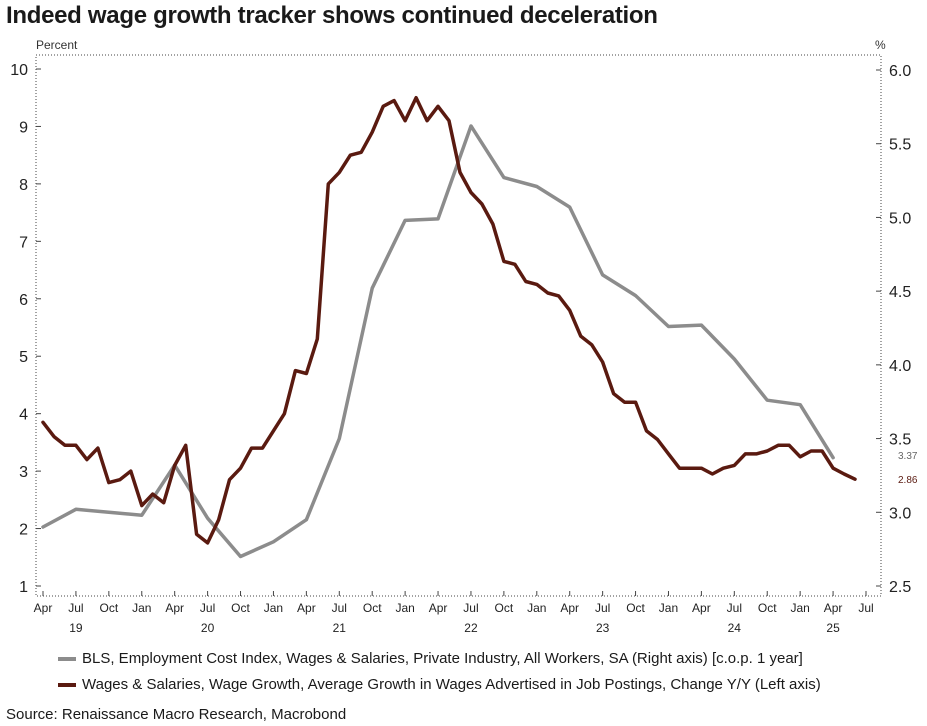 Image resolution: width=927 pixels, height=726 pixels. What do you see at coordinates (23, 127) in the screenshot?
I see `left-axis-tick-label: 9` at bounding box center [23, 127].